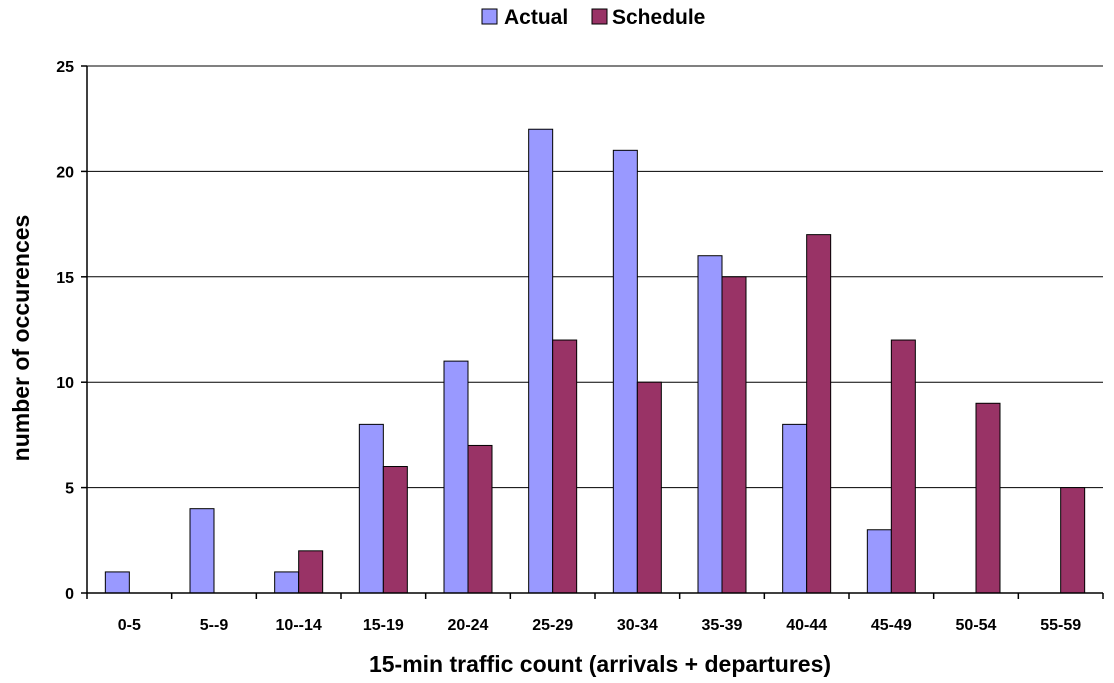 The height and width of the screenshot is (683, 1114). Describe the element at coordinates (891, 625) in the screenshot. I see `x-tick-label: 45-49` at that location.